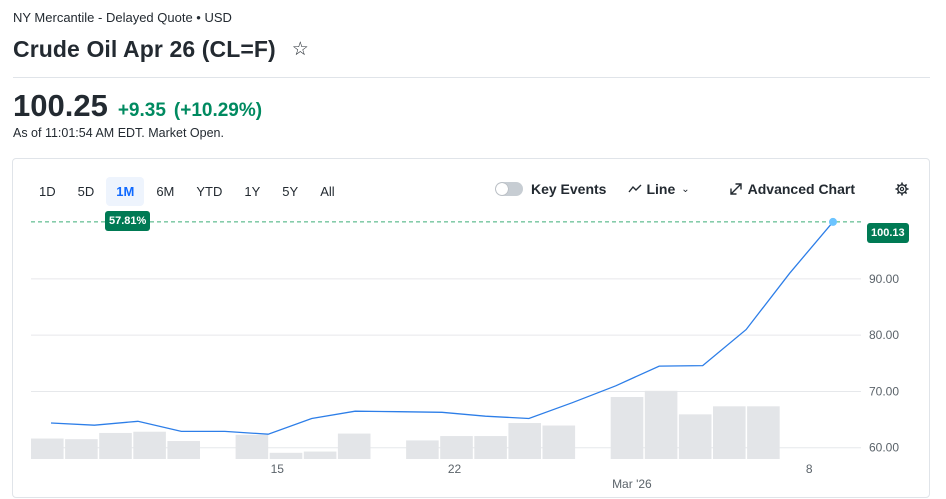 The height and width of the screenshot is (499, 946). Describe the element at coordinates (701, 189) in the screenshot. I see `chart-toolbar: Key Events Line ⌄ Advanced Chart` at that location.